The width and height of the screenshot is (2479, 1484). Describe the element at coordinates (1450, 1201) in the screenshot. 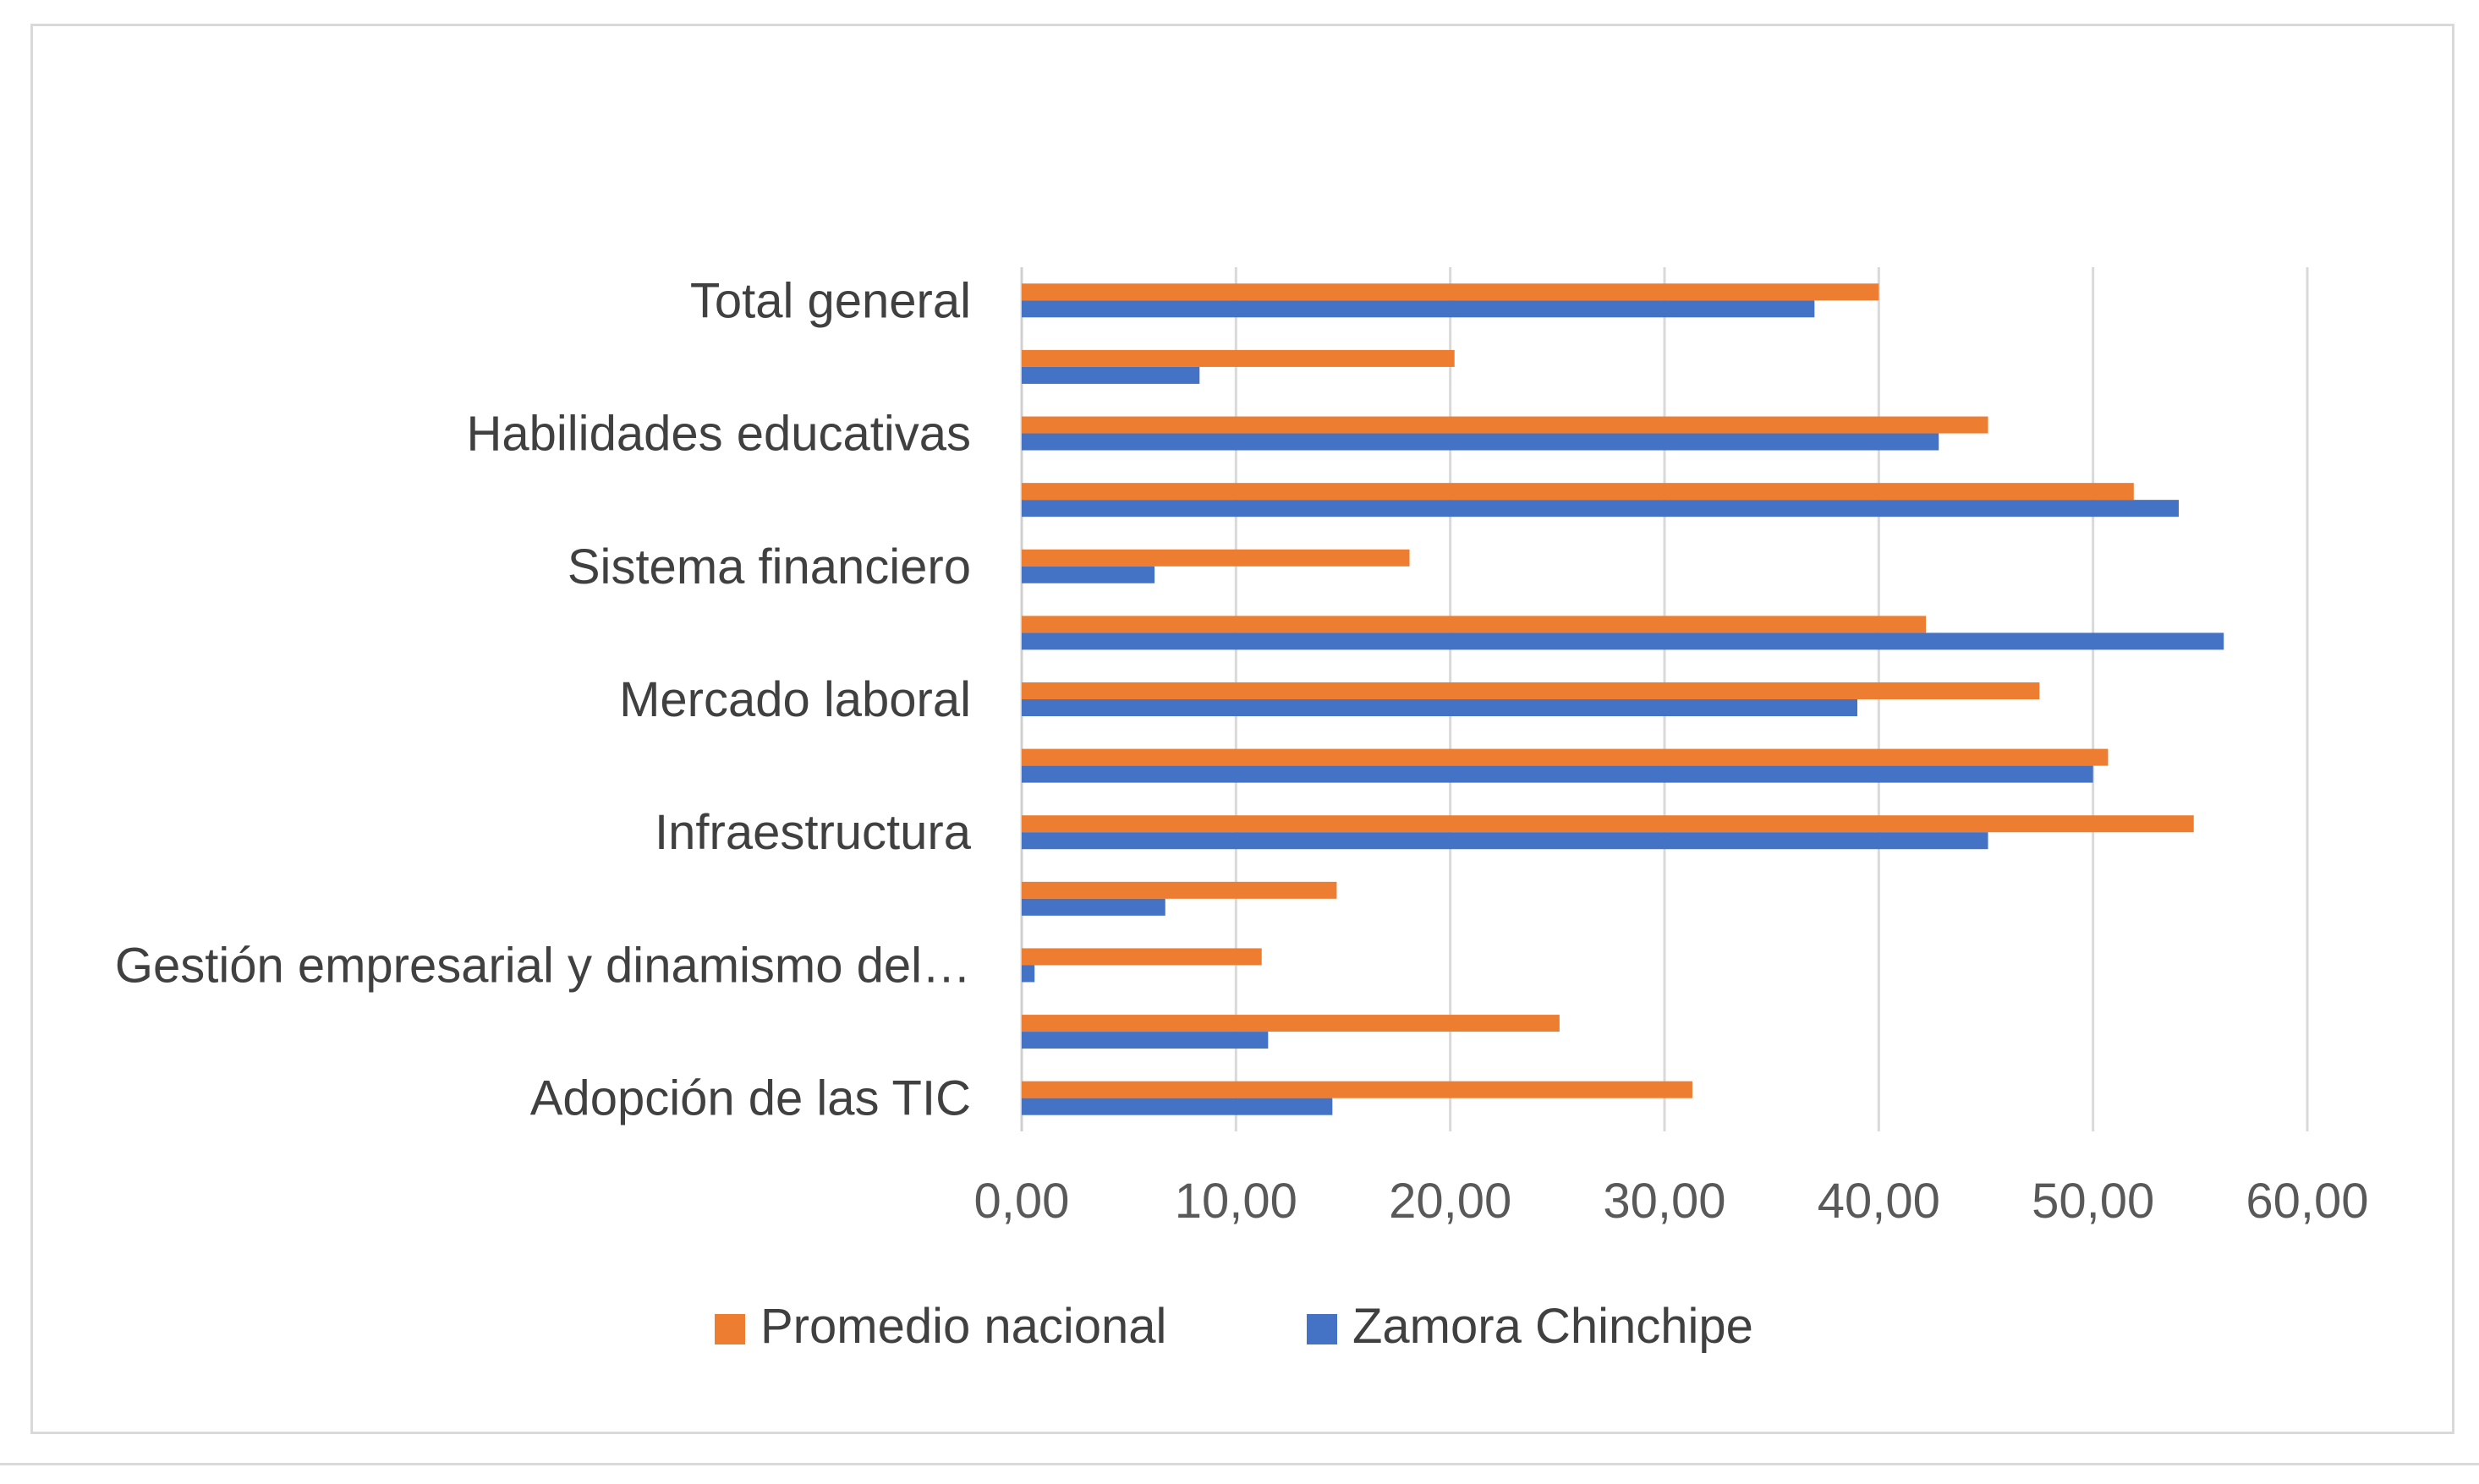

I see `x-tick-label: 20,00` at that location.